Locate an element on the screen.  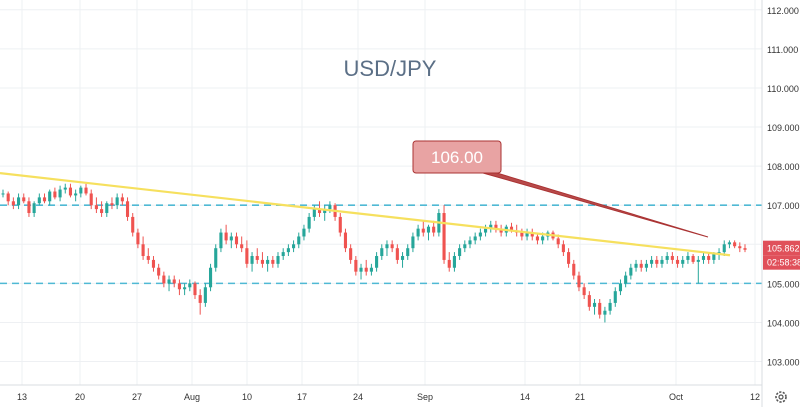
settings-gear-icon is located at coordinates (781, 397).